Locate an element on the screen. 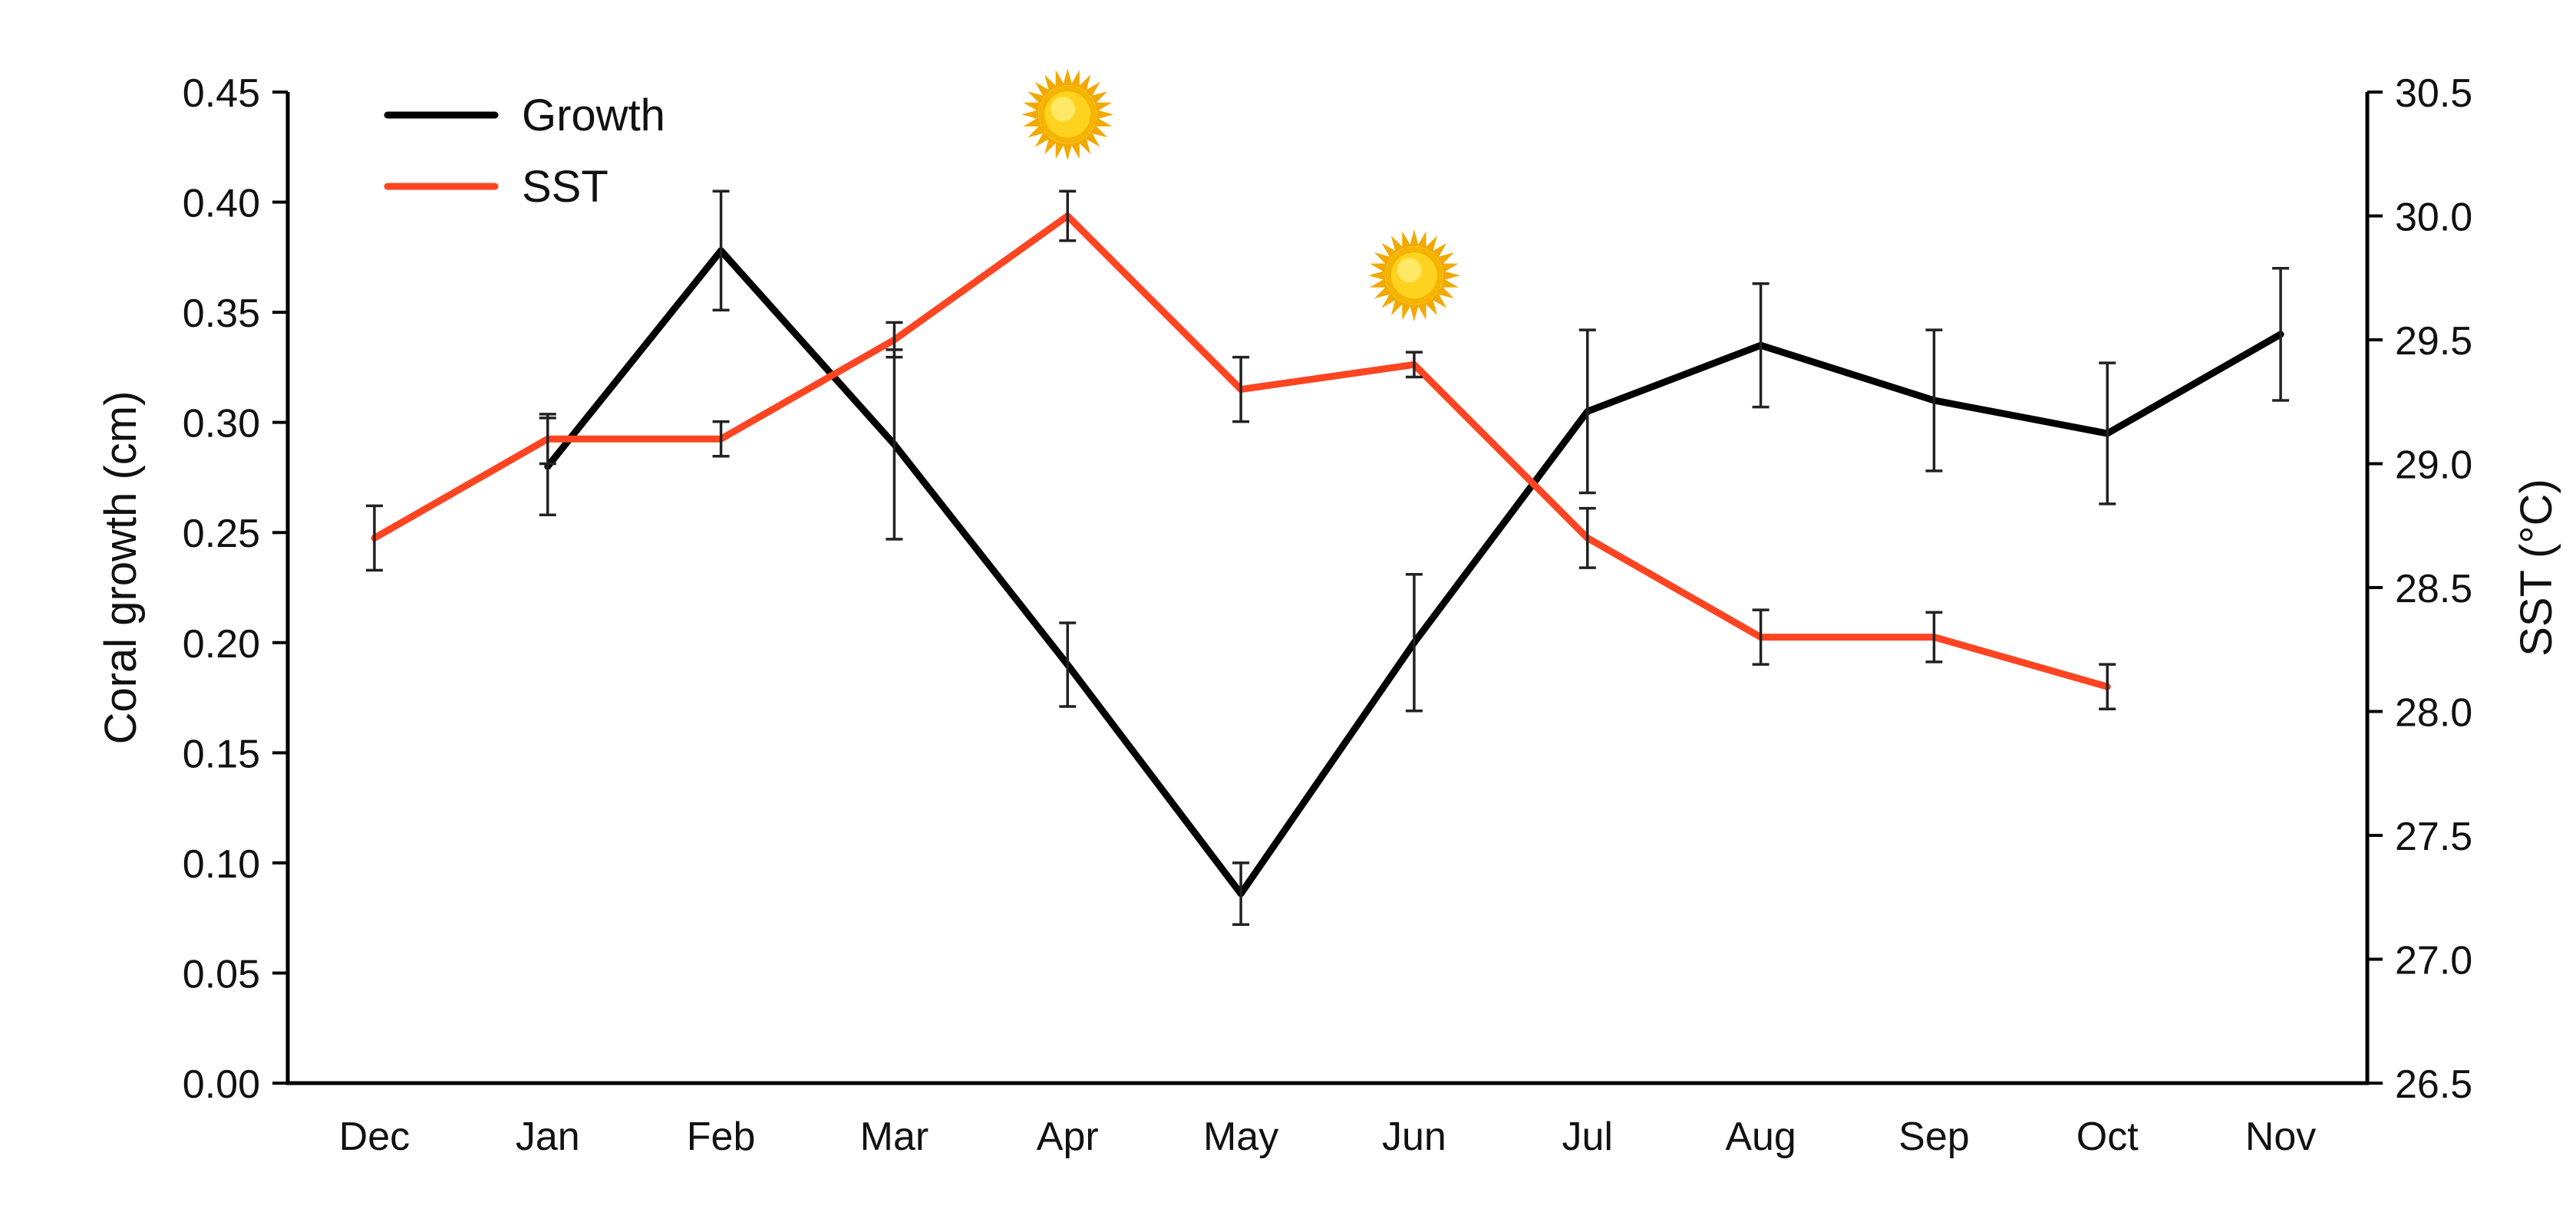 The width and height of the screenshot is (2576, 1212). x-tick-label: Nov is located at coordinates (2280, 1137).